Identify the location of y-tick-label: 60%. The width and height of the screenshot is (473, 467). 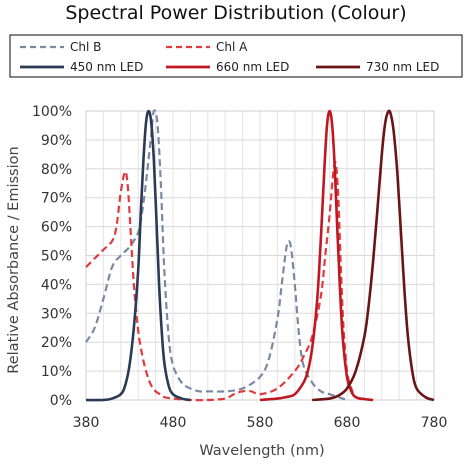
(56, 228).